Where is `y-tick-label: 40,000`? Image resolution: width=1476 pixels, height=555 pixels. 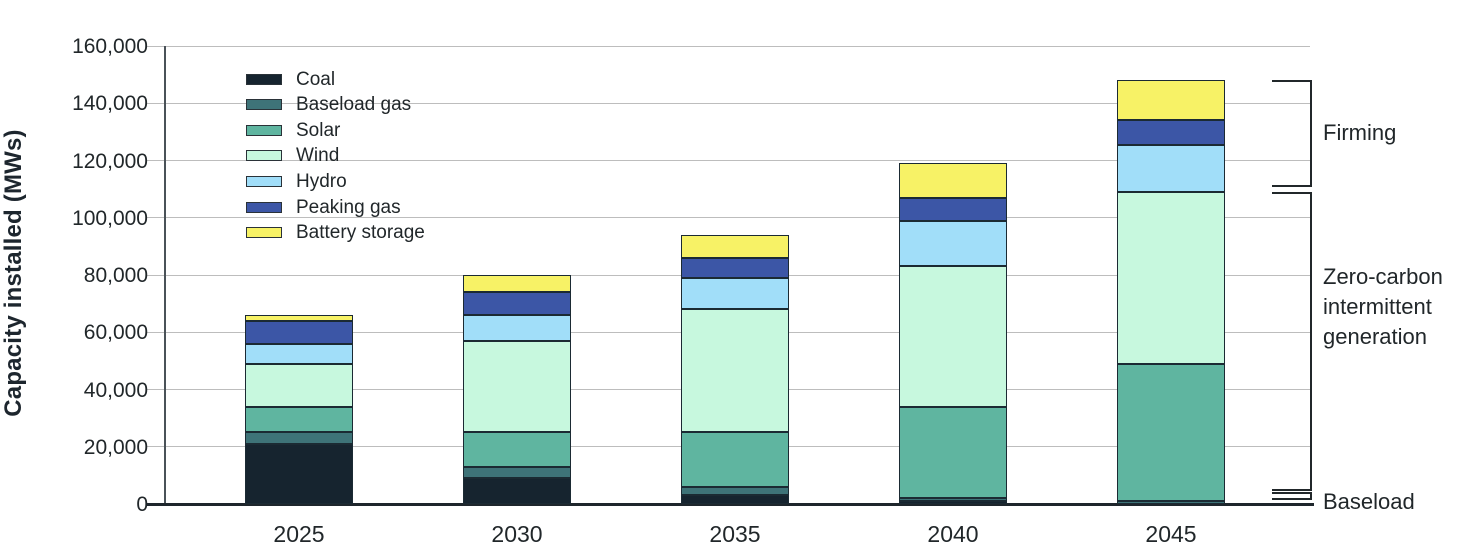
y-tick-label: 40,000 is located at coordinates (115, 390).